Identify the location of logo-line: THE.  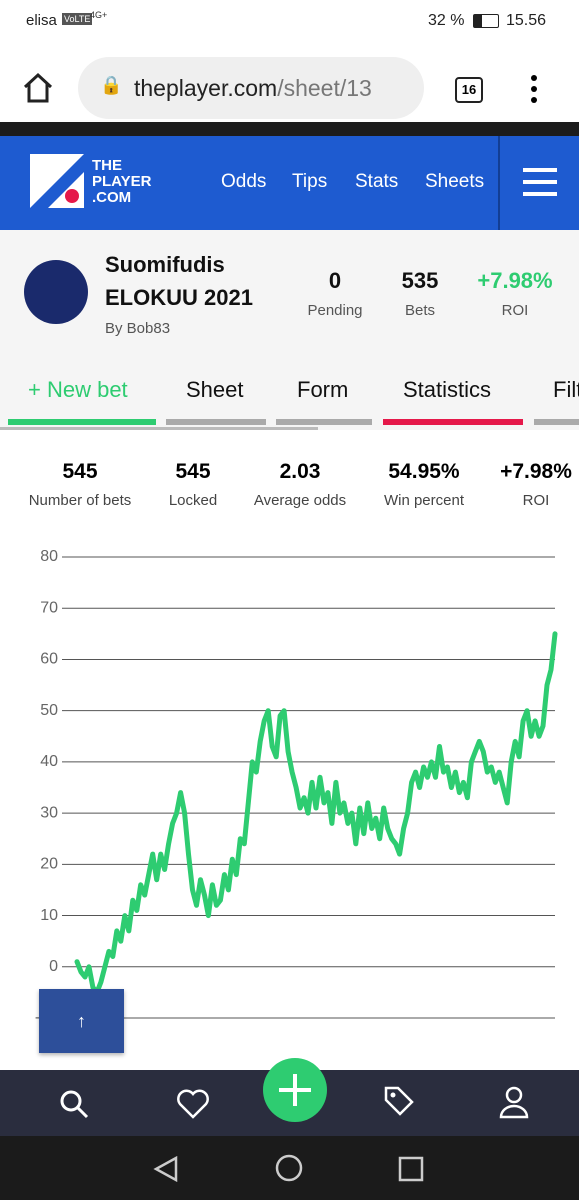
(107, 165).